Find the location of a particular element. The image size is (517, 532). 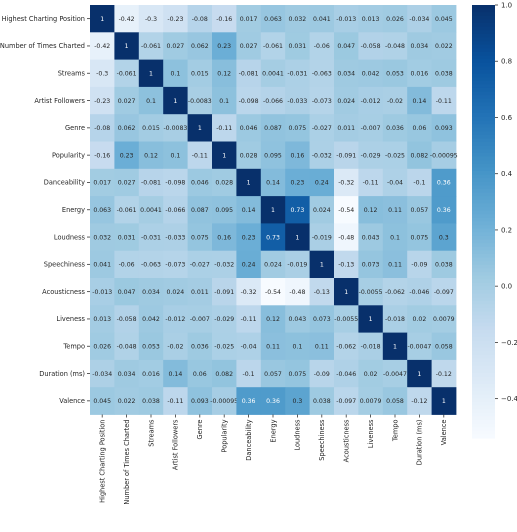

cell-value-label: -0.012 is located at coordinates (371, 101).